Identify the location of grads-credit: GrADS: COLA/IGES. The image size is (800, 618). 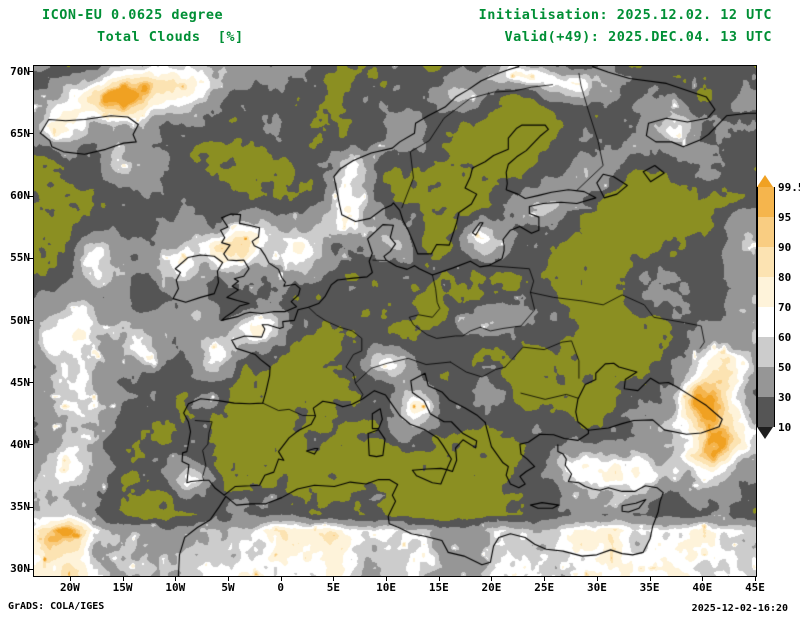
(56, 606).